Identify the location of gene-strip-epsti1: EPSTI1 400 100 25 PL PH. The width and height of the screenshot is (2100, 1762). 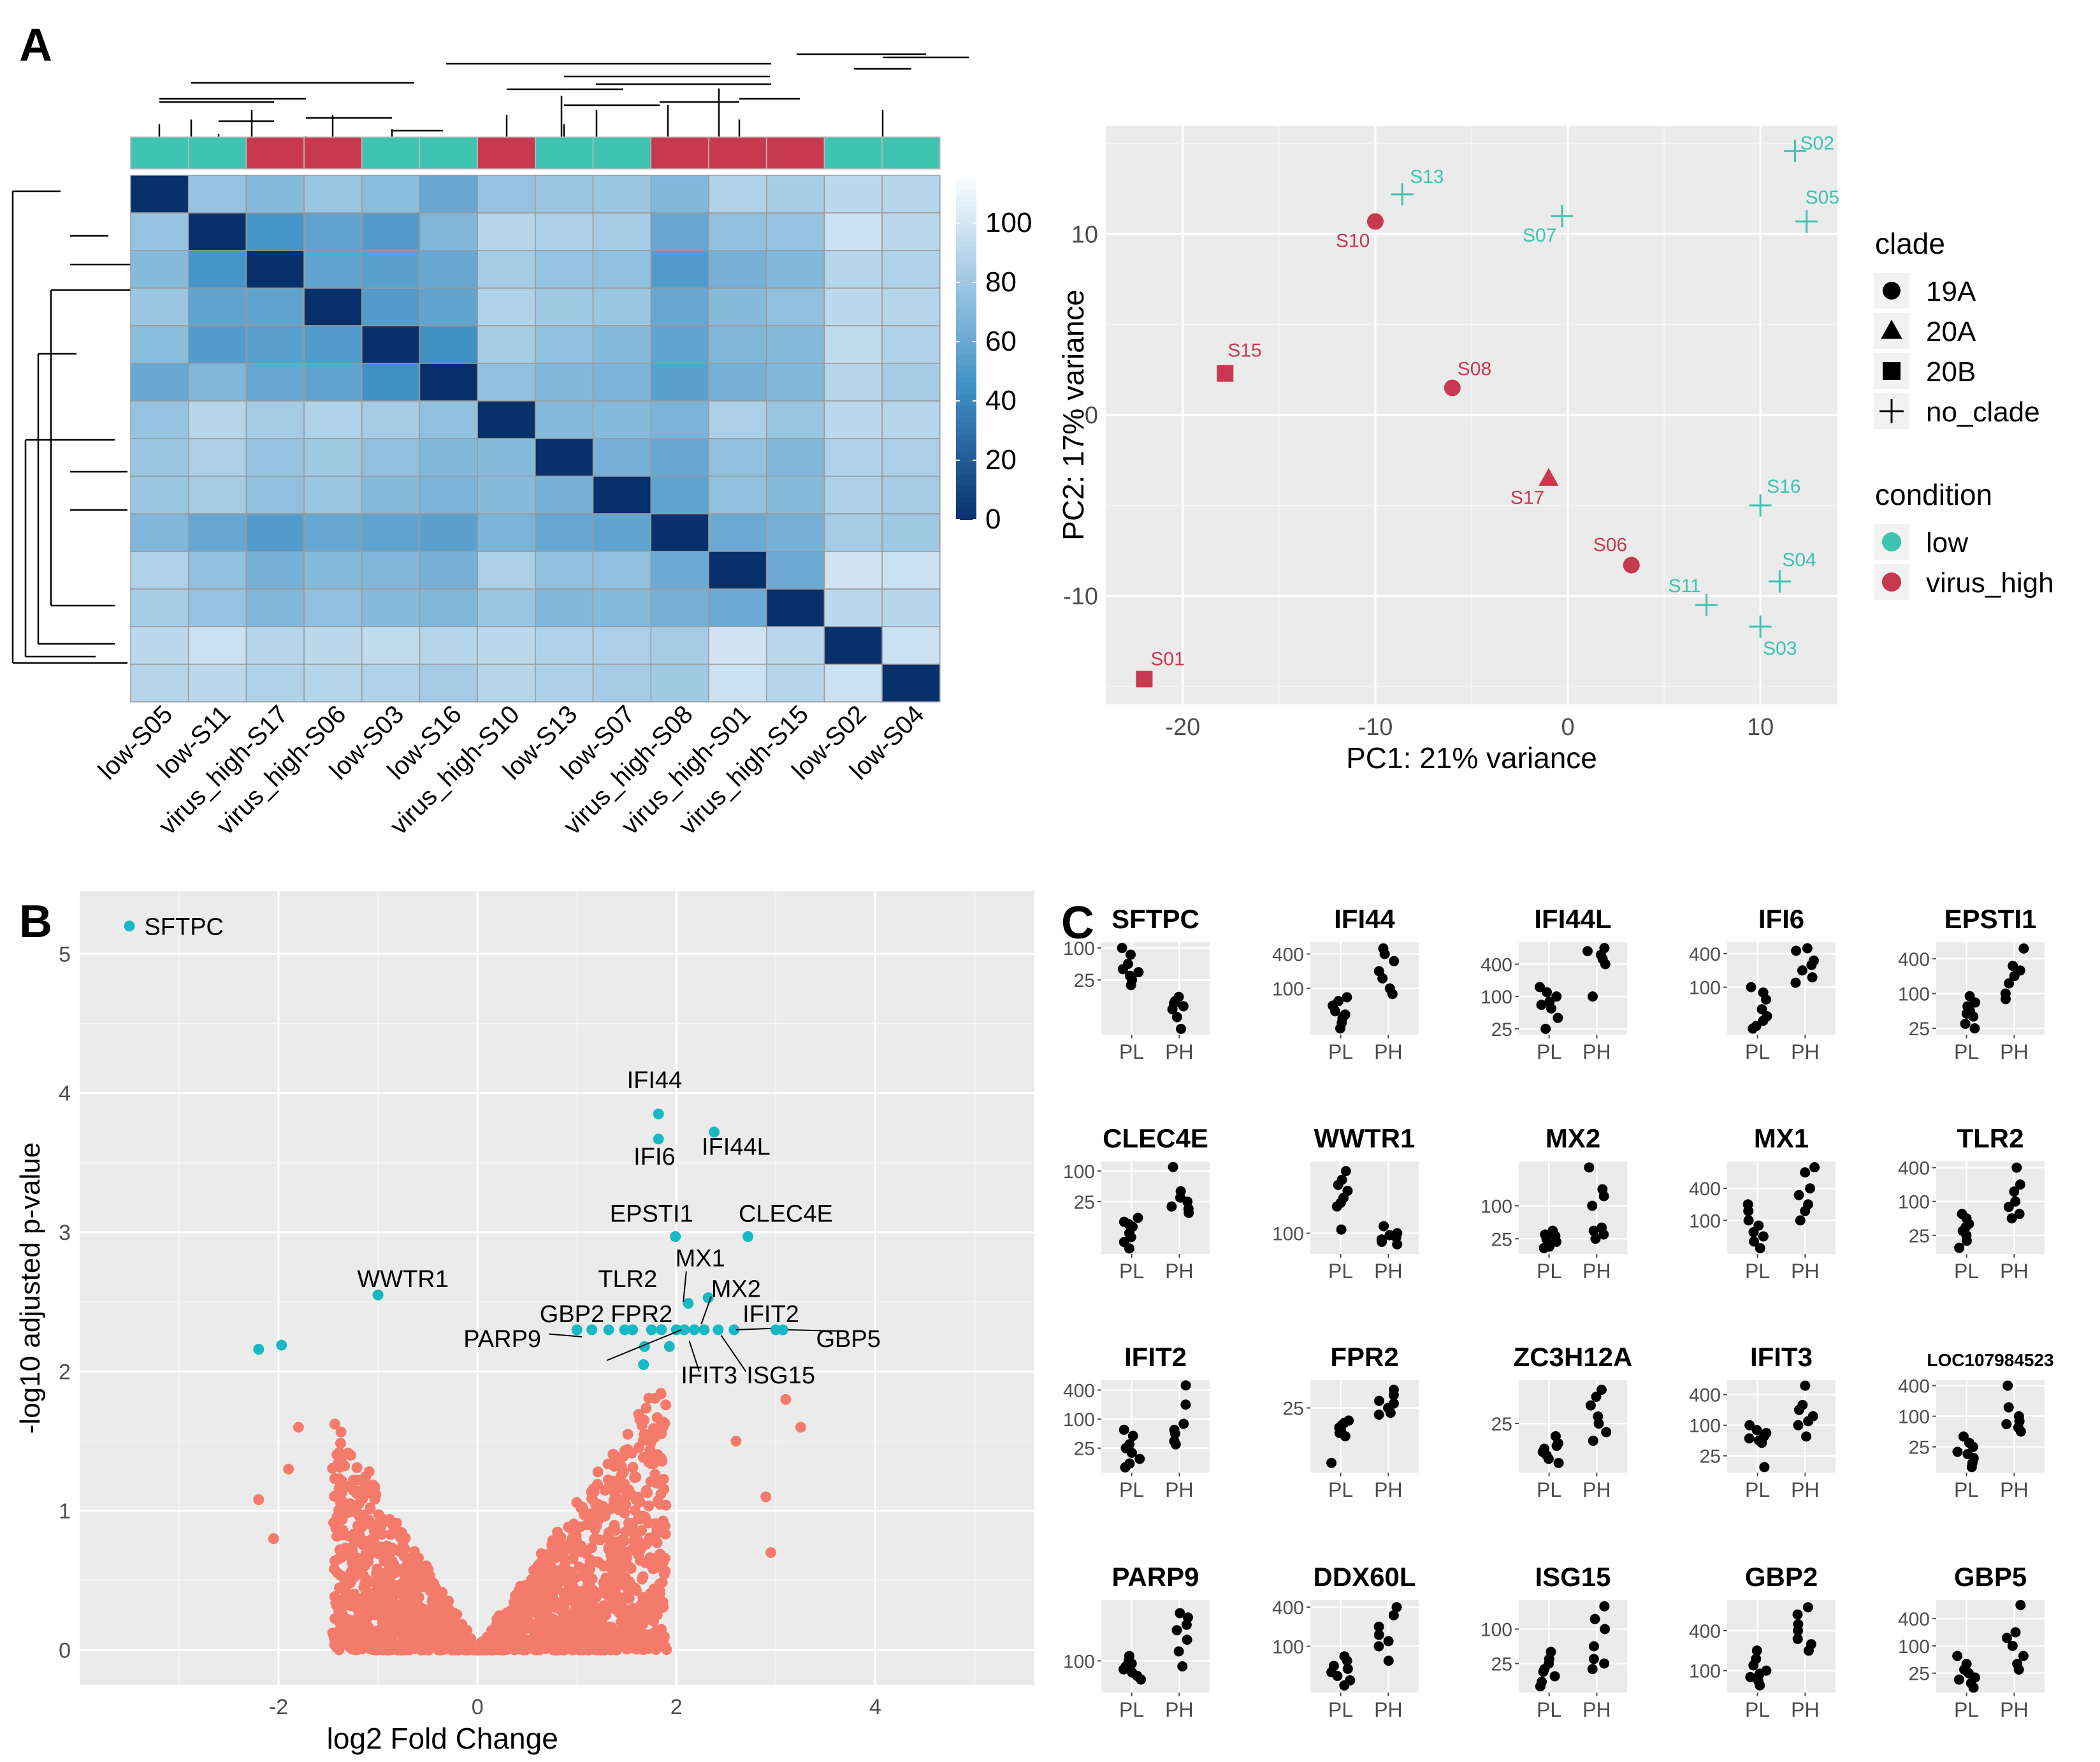
(1971, 983).